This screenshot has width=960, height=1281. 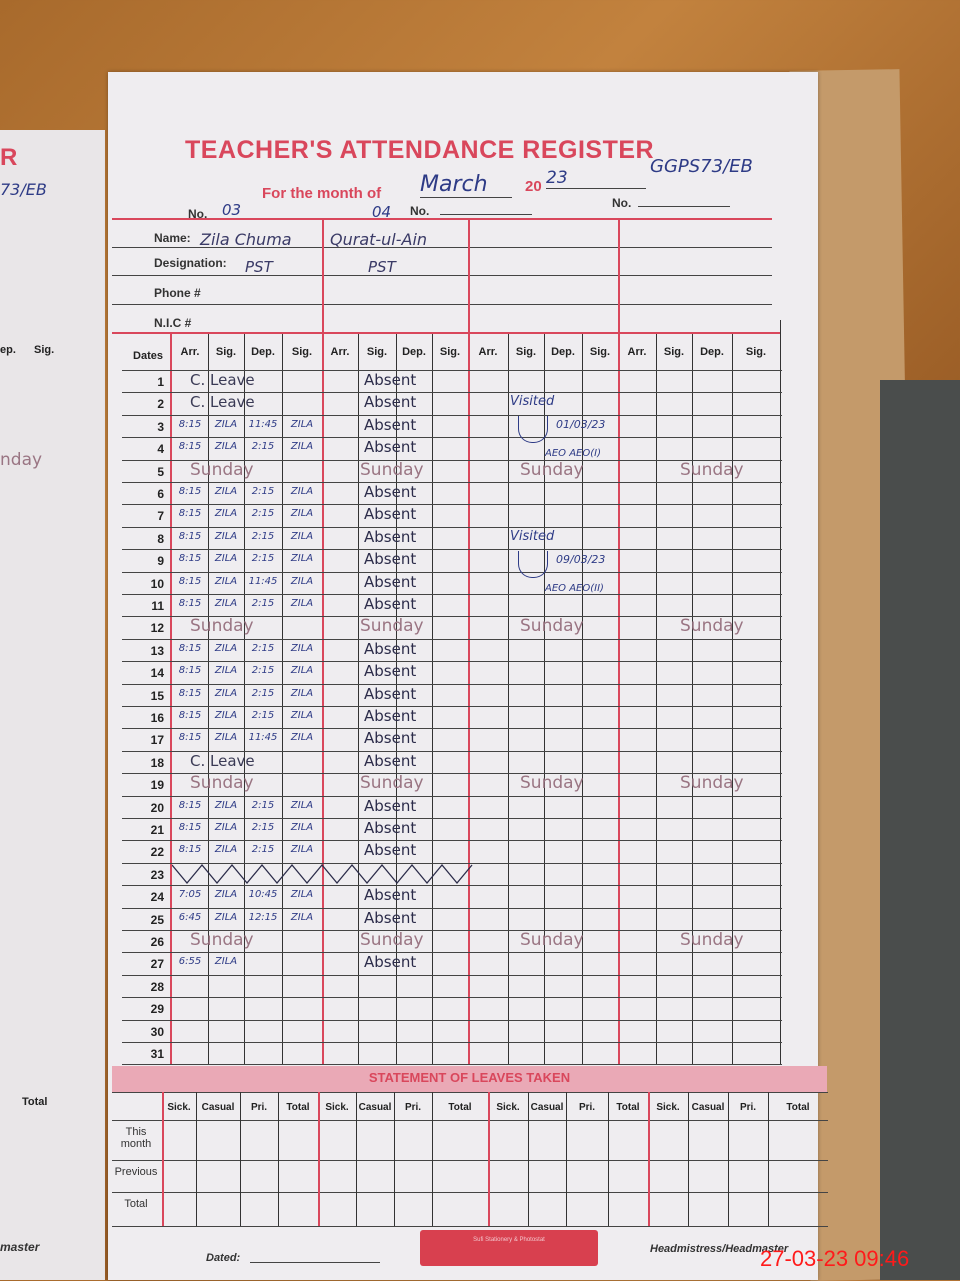 What do you see at coordinates (382, 267) in the screenshot?
I see `teacher-2-designation: PST` at bounding box center [382, 267].